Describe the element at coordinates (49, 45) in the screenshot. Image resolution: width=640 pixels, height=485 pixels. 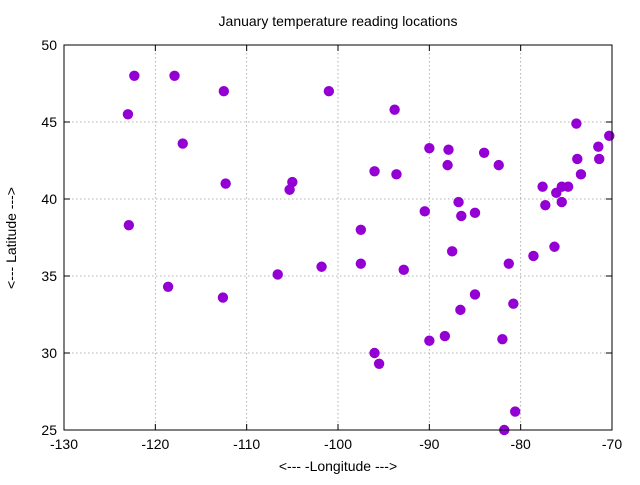
I see `y-tick-label: 50` at that location.